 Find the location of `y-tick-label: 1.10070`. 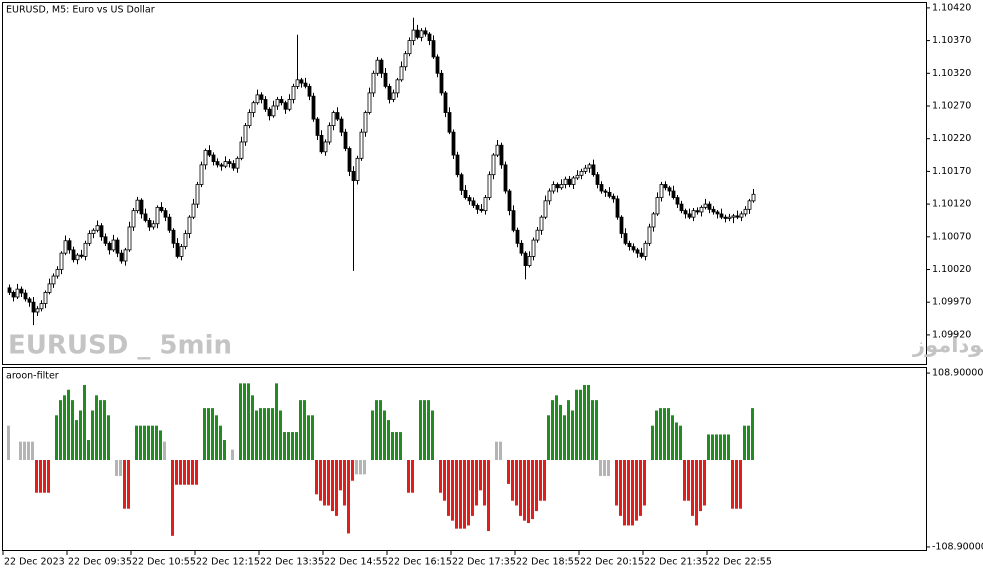

y-tick-label: 1.10070 is located at coordinates (951, 236).